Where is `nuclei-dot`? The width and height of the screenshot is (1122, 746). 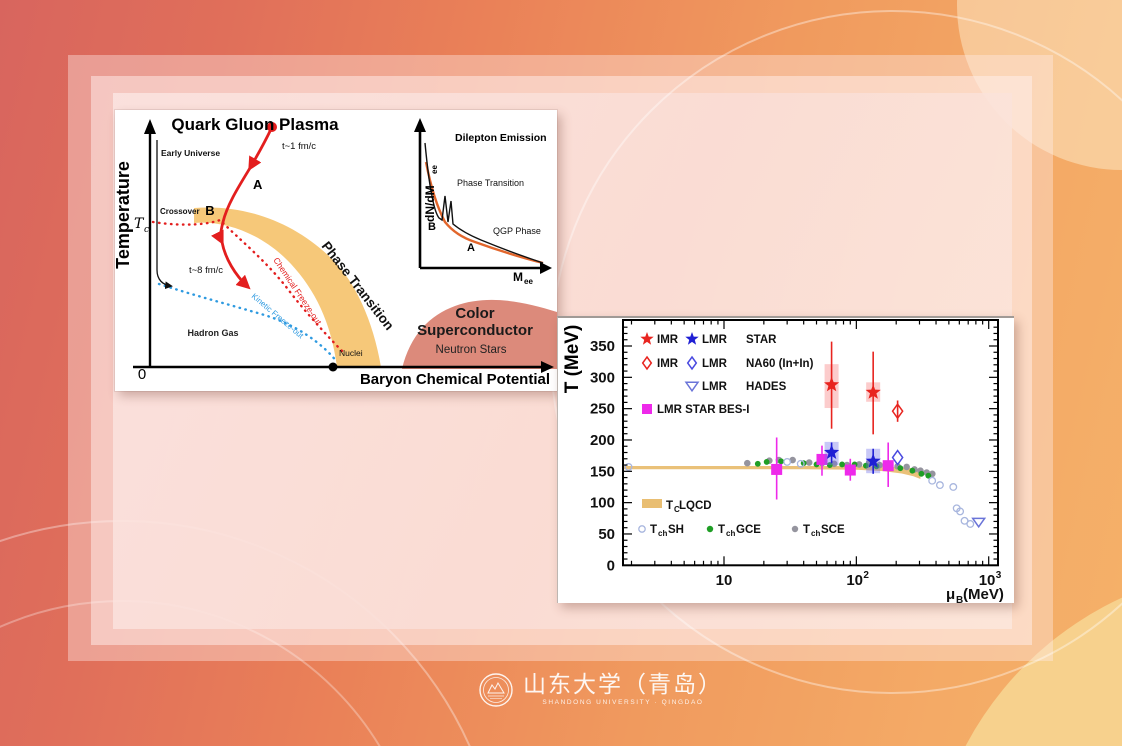 nuclei-dot is located at coordinates (333, 367).